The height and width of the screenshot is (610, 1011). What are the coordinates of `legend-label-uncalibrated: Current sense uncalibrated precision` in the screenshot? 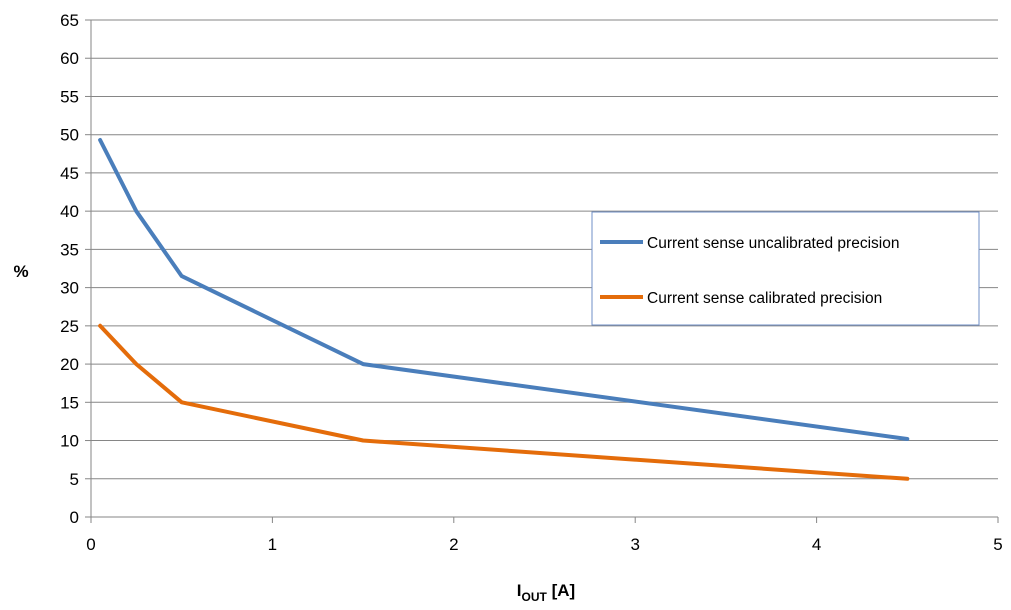 It's located at (773, 243).